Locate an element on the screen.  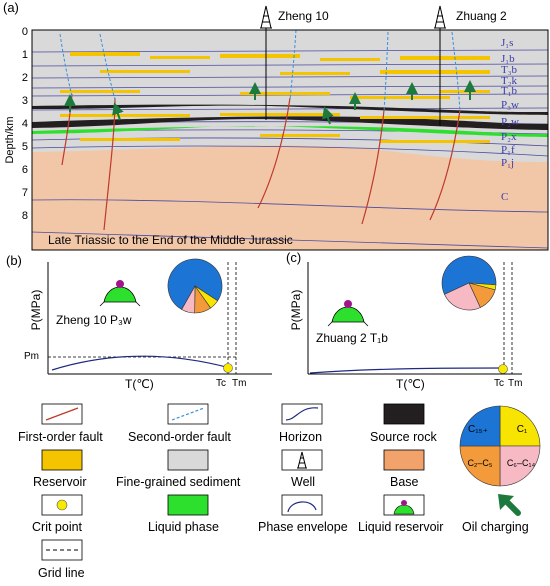
well-name: Zhuang 2 is located at coordinates (481, 16).